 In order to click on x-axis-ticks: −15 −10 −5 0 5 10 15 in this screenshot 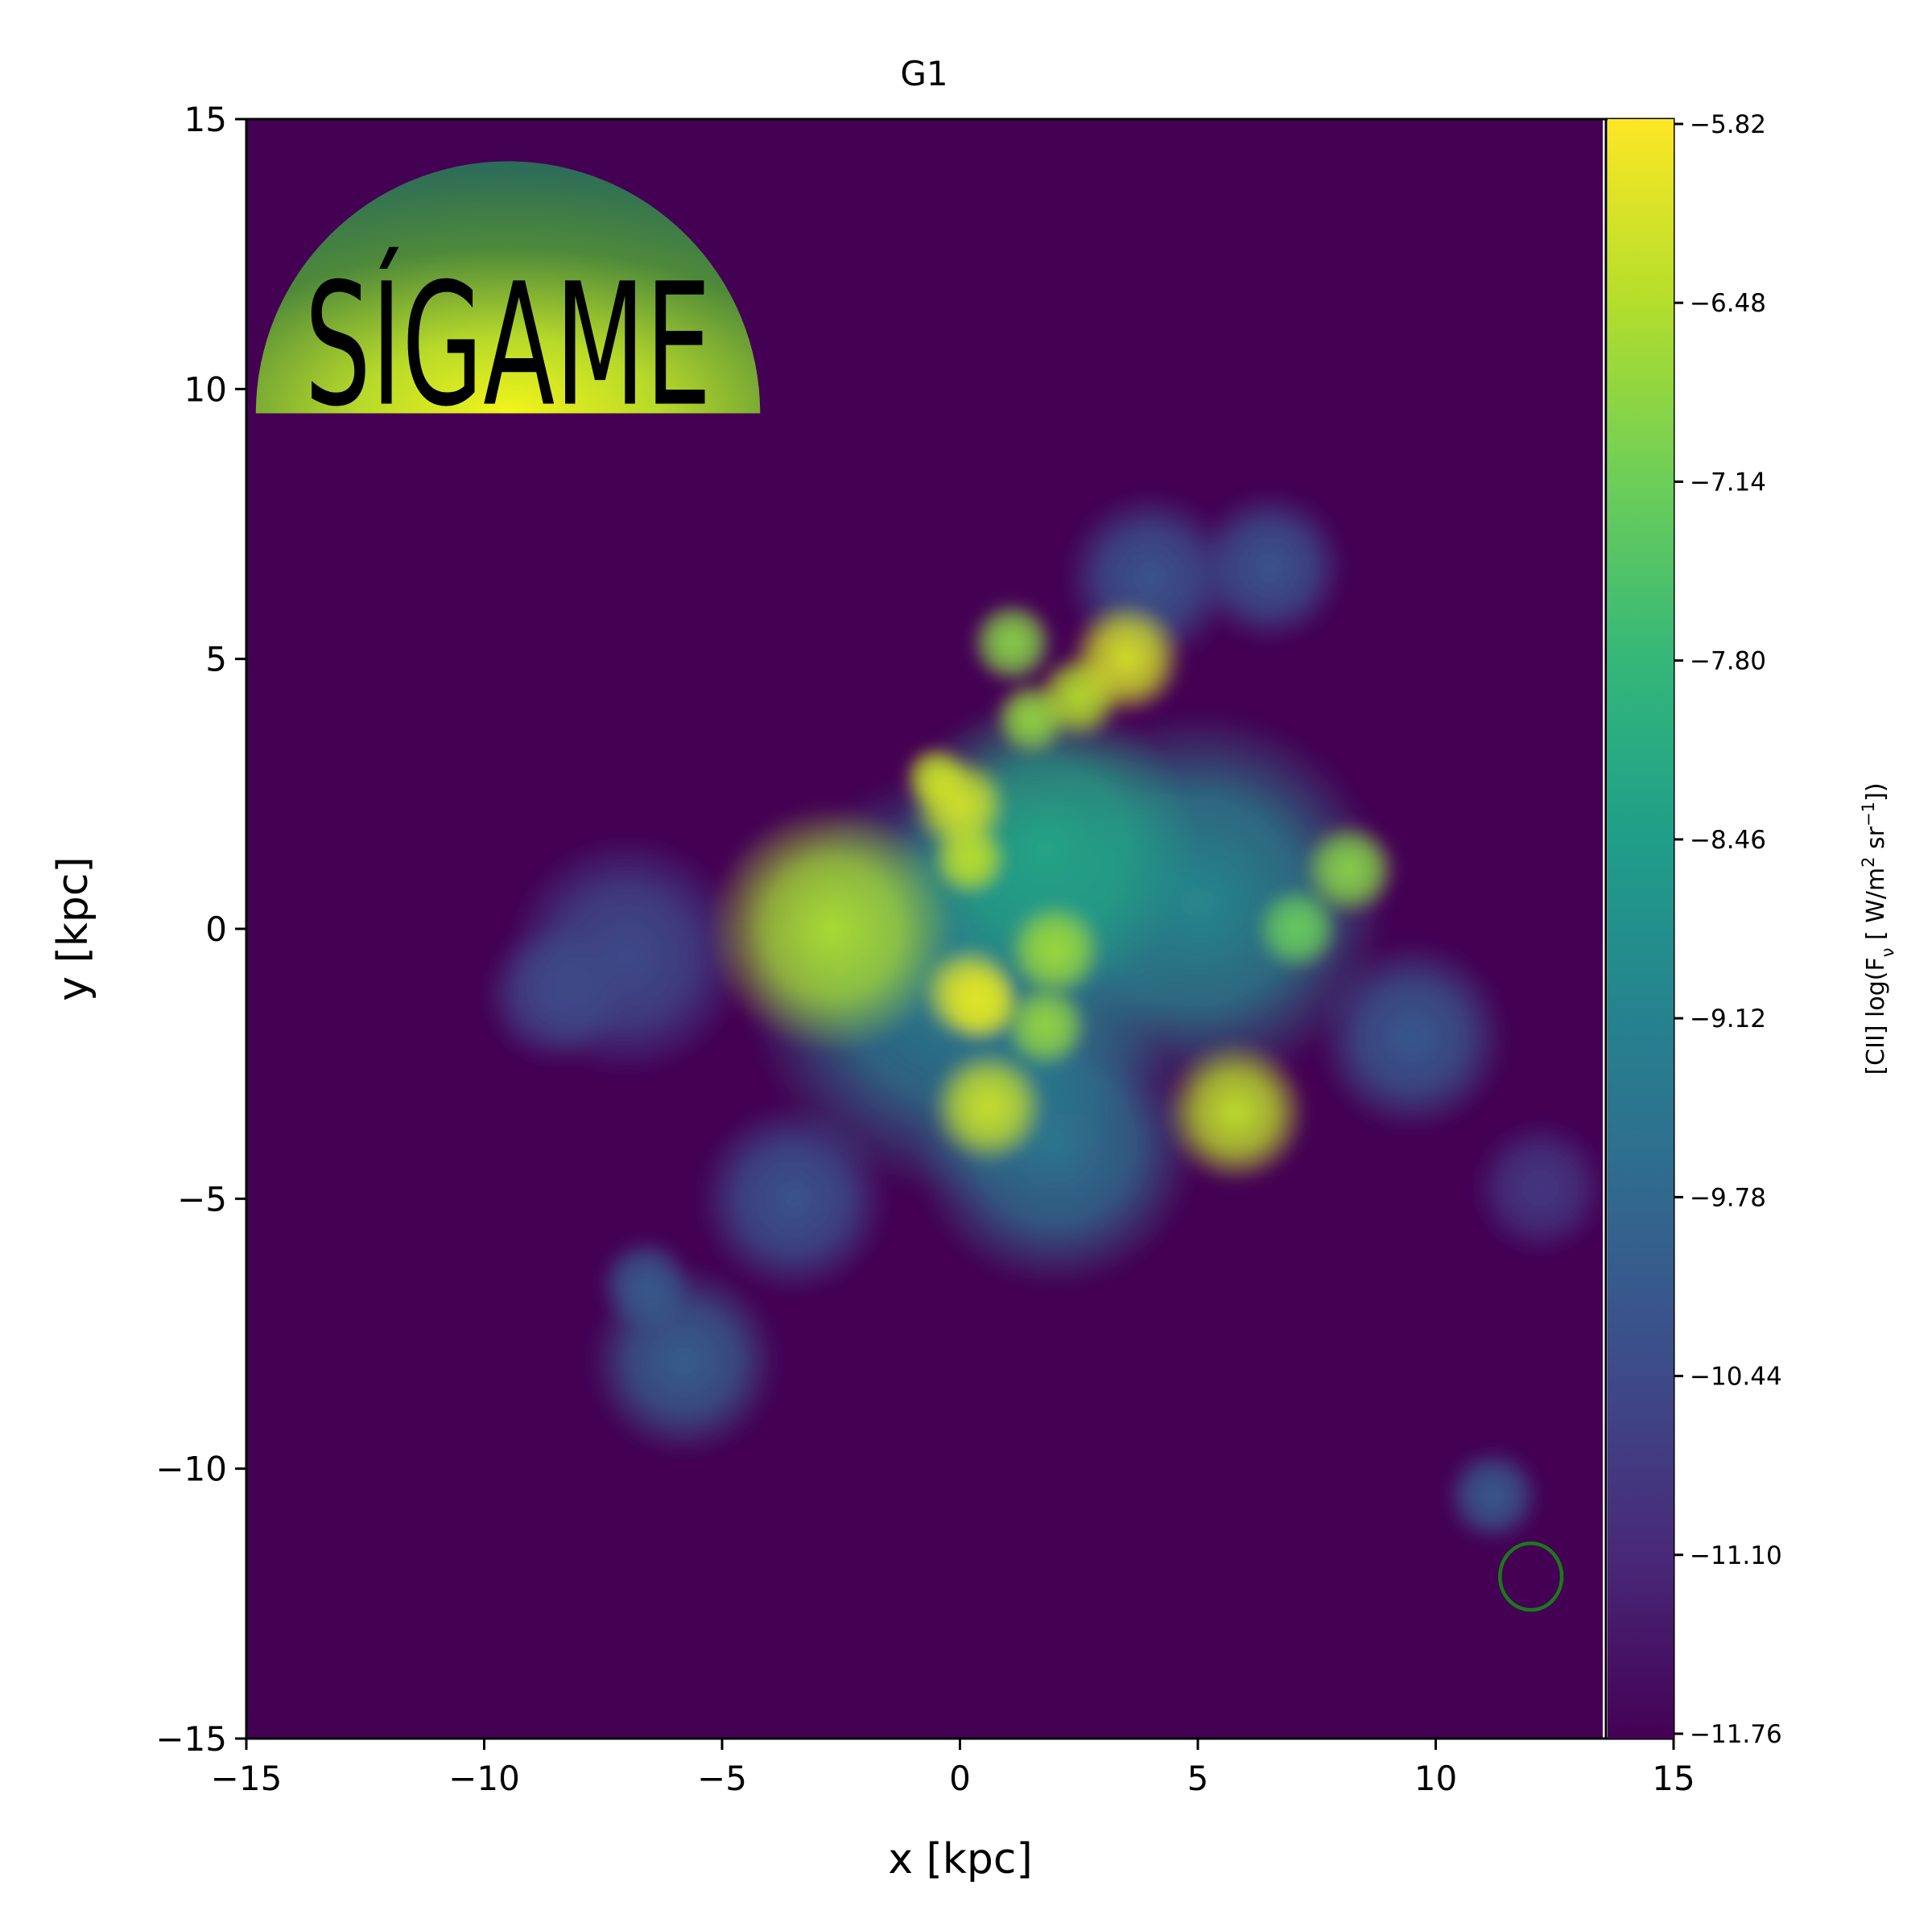, I will do `click(953, 1768)`.